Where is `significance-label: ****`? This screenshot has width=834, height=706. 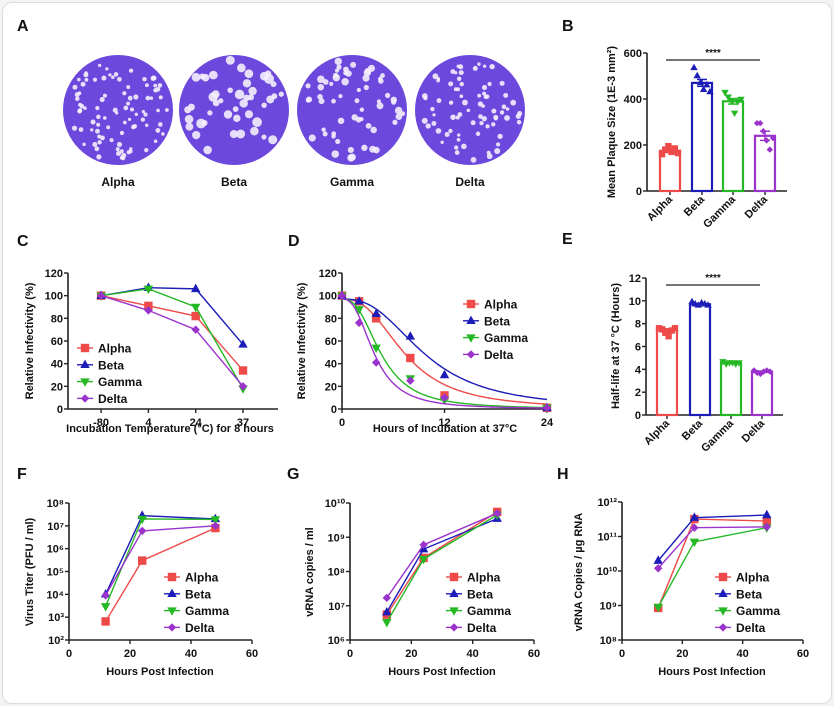
significance-label: **** is located at coordinates (713, 53).